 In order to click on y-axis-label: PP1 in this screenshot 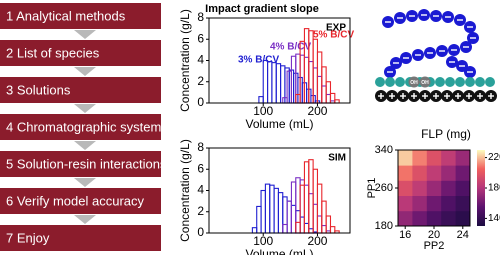, I will do `click(372, 188)`.